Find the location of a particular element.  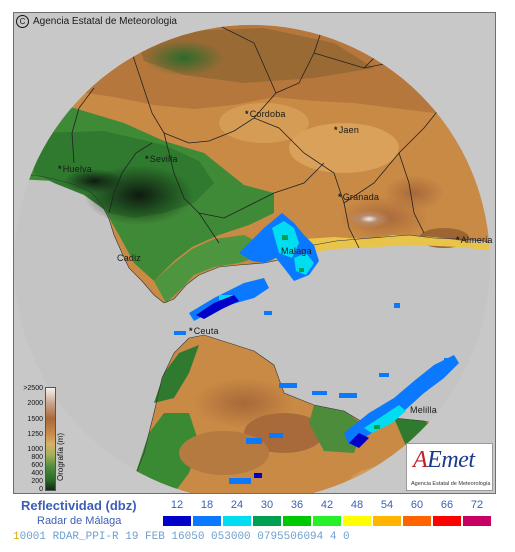

city-granada: *Granada is located at coordinates (359, 197).